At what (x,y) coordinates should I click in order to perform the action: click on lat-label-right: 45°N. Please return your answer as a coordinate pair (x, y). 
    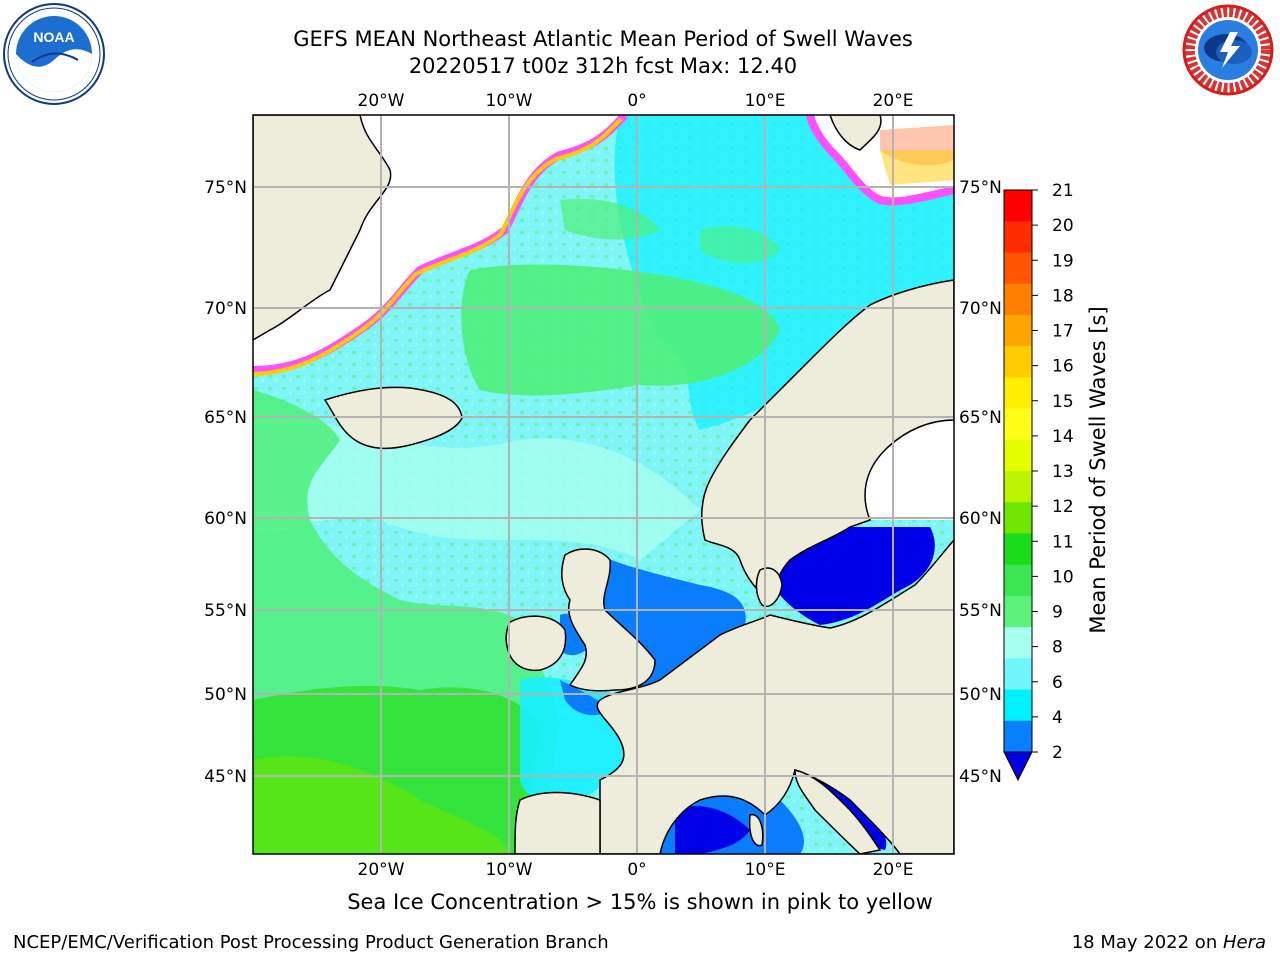
    Looking at the image, I should click on (980, 777).